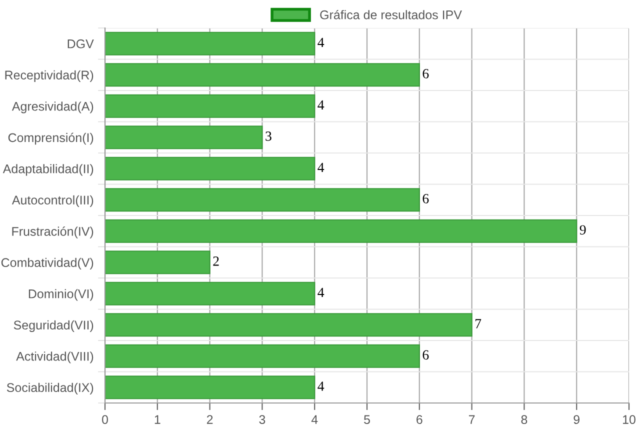 Image resolution: width=639 pixels, height=431 pixels. I want to click on y-tick-label: Combatividad(V), so click(47, 264).